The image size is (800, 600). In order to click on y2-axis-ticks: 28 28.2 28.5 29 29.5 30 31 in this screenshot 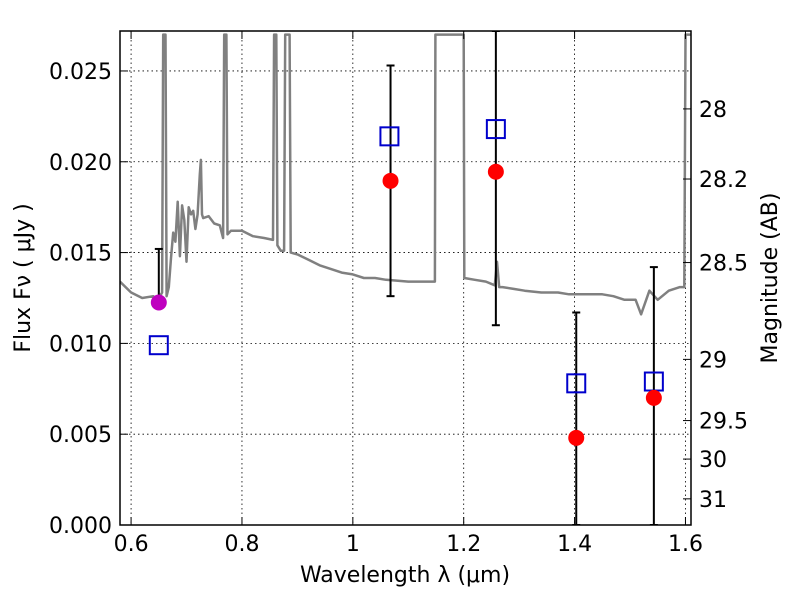, I will do `click(715, 305)`.